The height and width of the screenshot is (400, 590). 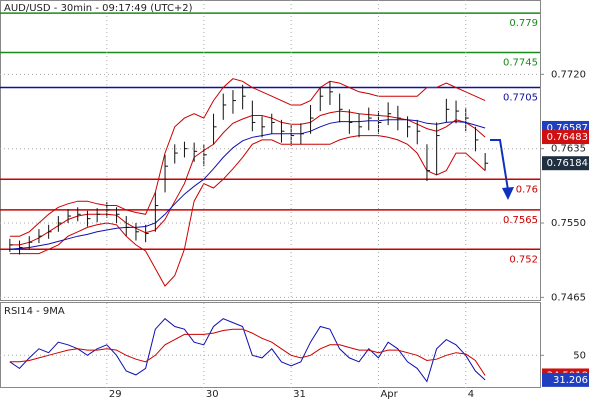 I want to click on last-value-label: 31.206, so click(x=570, y=380).